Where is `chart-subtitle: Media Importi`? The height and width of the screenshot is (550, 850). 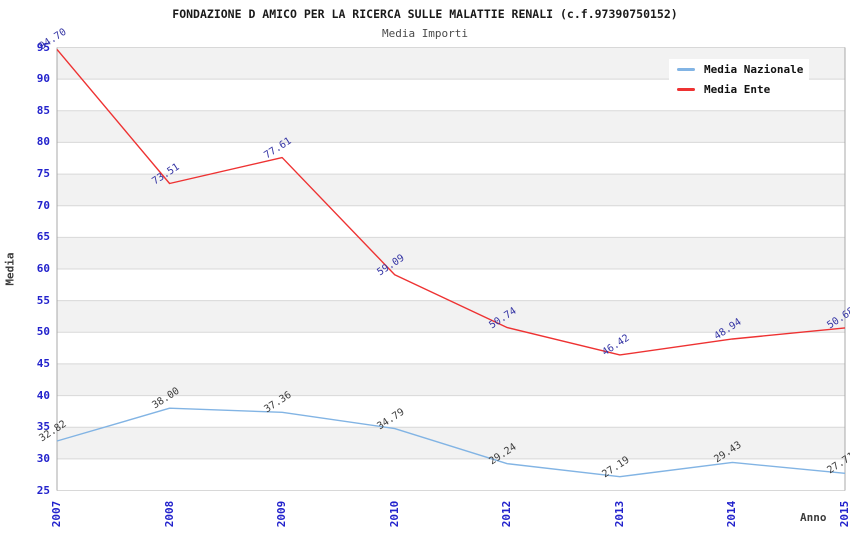
chart-subtitle: Media Importi is located at coordinates (425, 33).